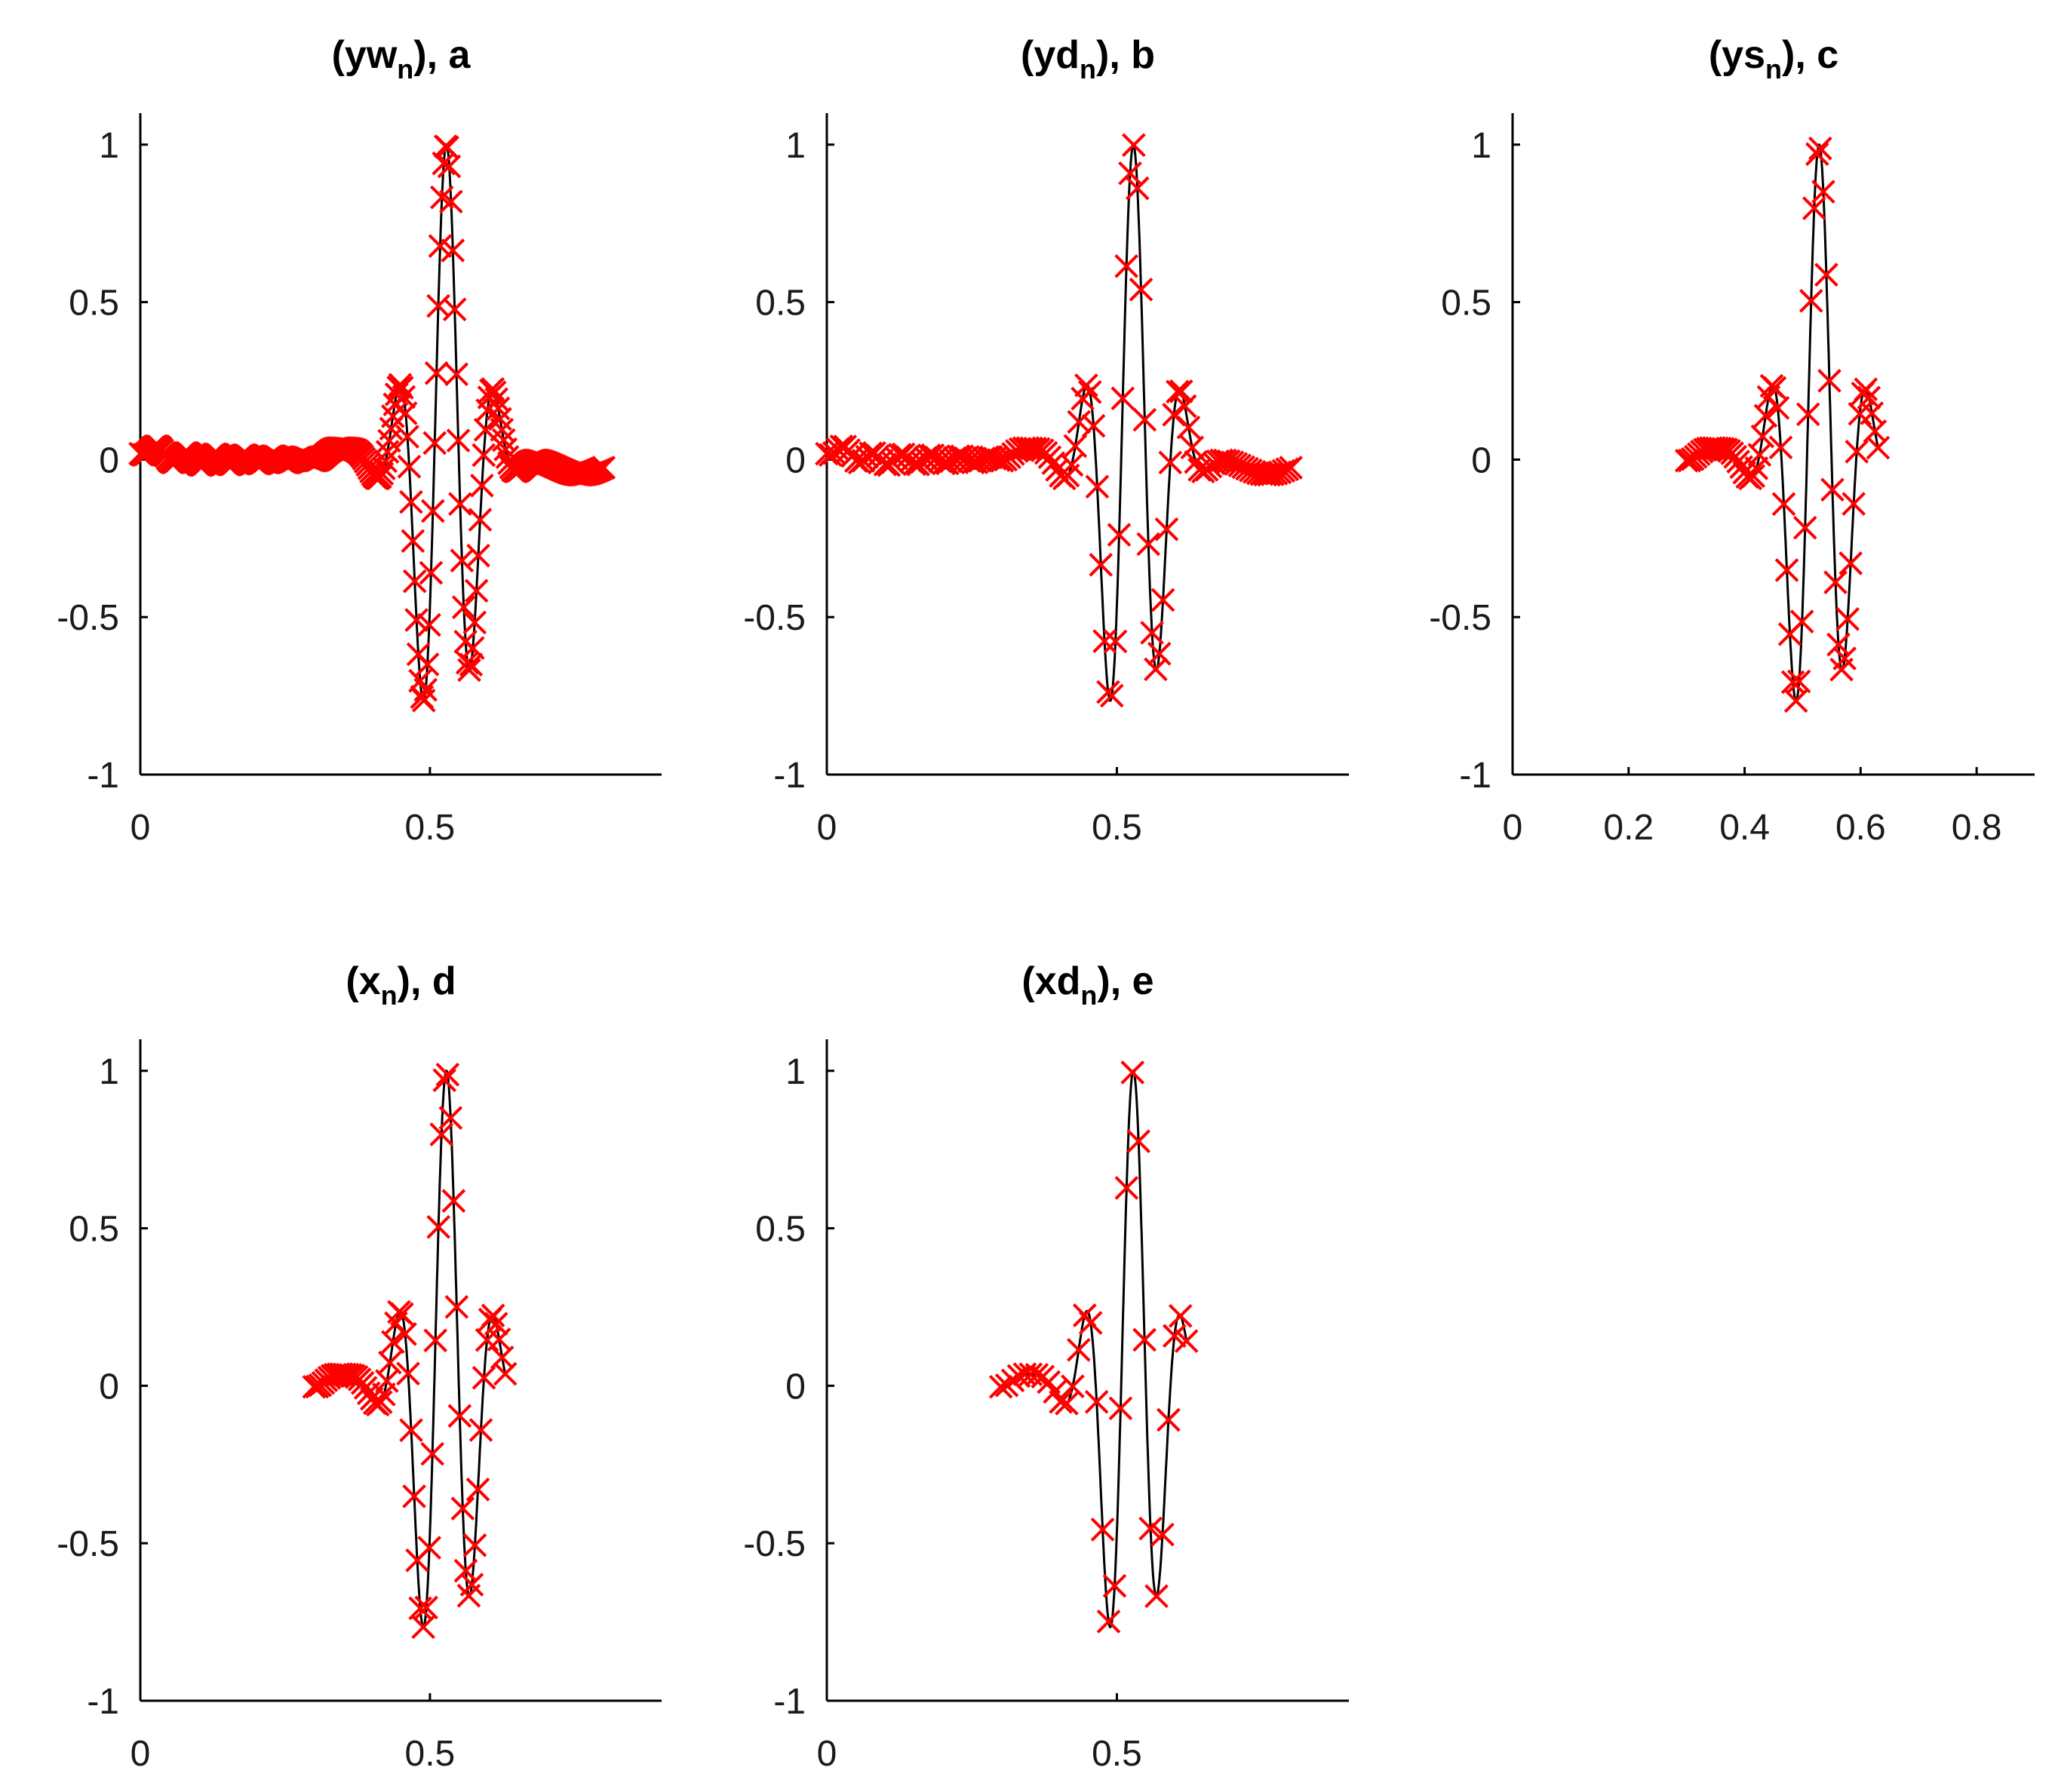 This screenshot has height=1792, width=2055. Describe the element at coordinates (402, 59) in the screenshot. I see `chart-title: (ywn), a` at that location.